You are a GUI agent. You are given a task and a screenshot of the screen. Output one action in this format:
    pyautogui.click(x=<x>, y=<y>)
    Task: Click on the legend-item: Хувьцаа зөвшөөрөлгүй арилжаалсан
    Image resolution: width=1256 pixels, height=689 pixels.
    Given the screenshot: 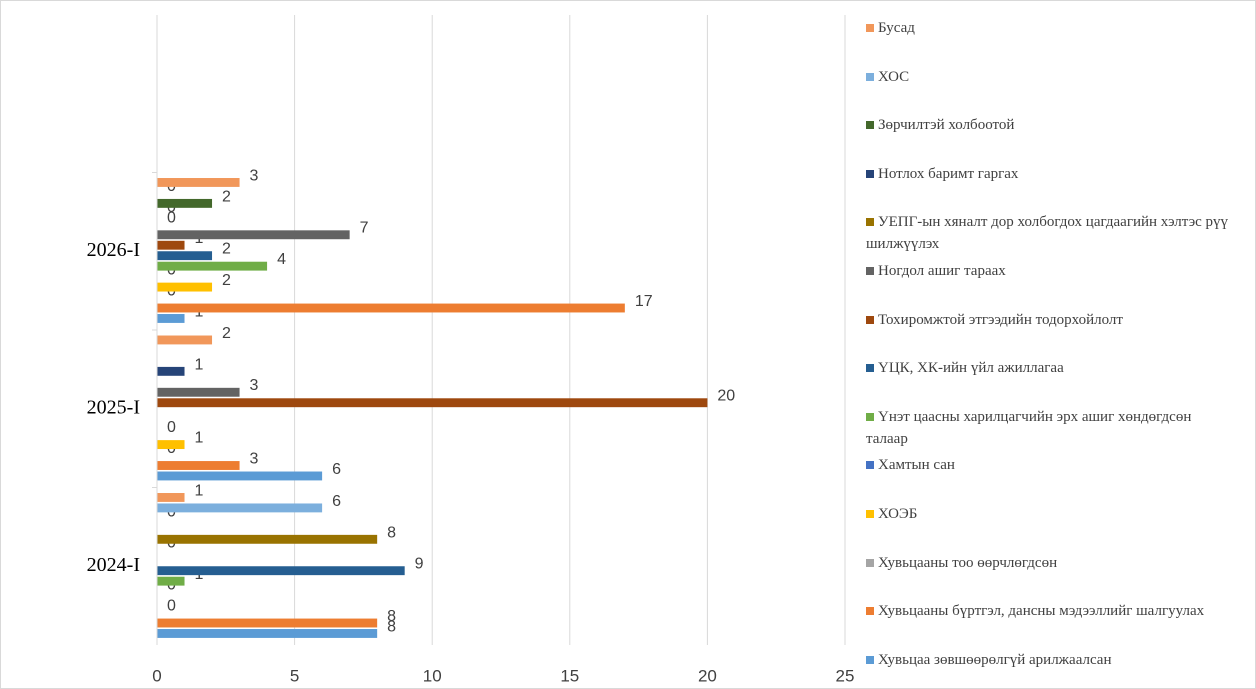 What is the action you would take?
    pyautogui.click(x=1051, y=660)
    